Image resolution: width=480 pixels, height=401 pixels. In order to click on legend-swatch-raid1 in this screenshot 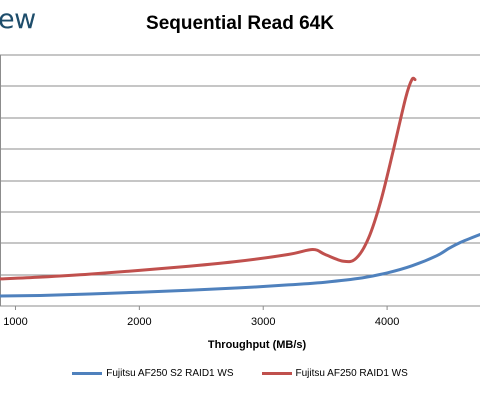, I will do `click(276, 373)`.